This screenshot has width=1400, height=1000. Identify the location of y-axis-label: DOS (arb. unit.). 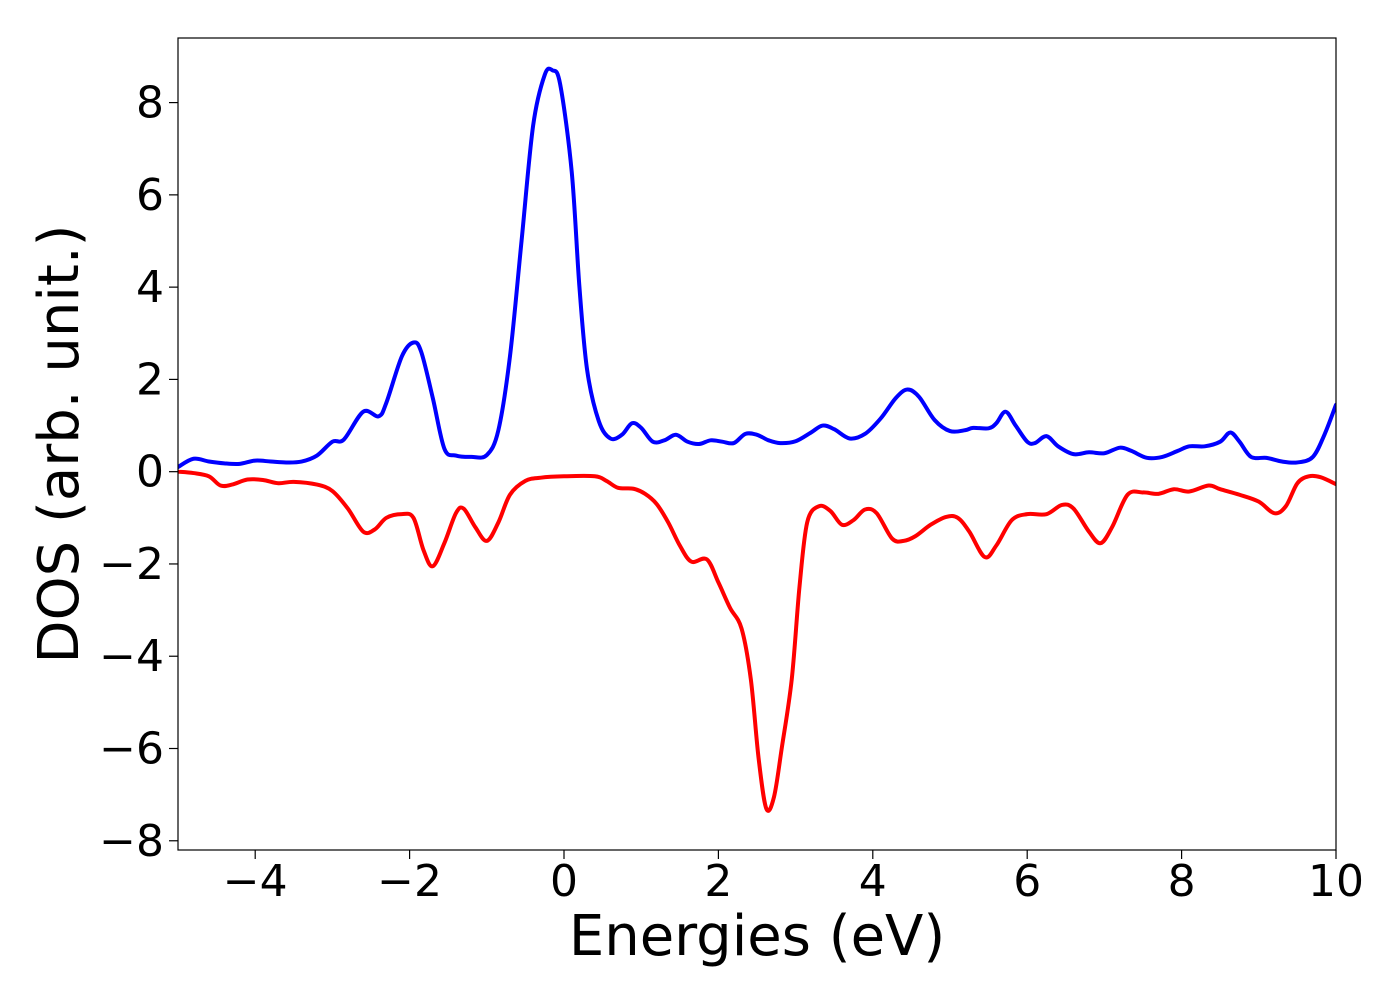
(59, 443).